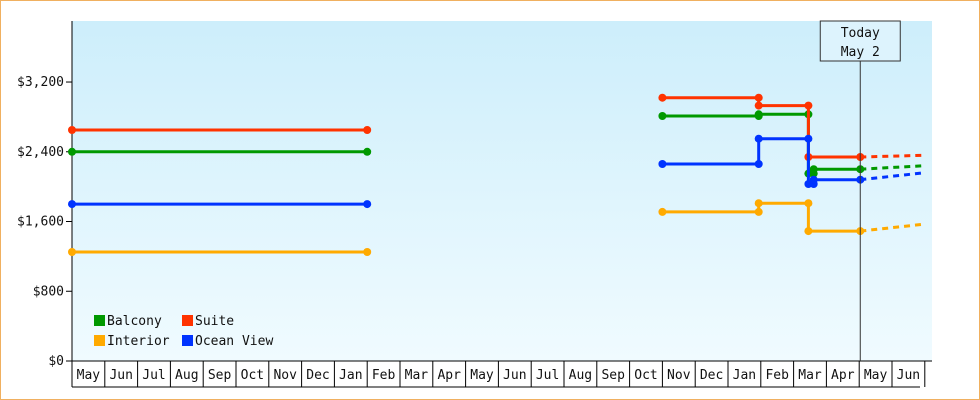 This screenshot has width=980, height=400. What do you see at coordinates (134, 321) in the screenshot?
I see `legend-label: Balcony` at bounding box center [134, 321].